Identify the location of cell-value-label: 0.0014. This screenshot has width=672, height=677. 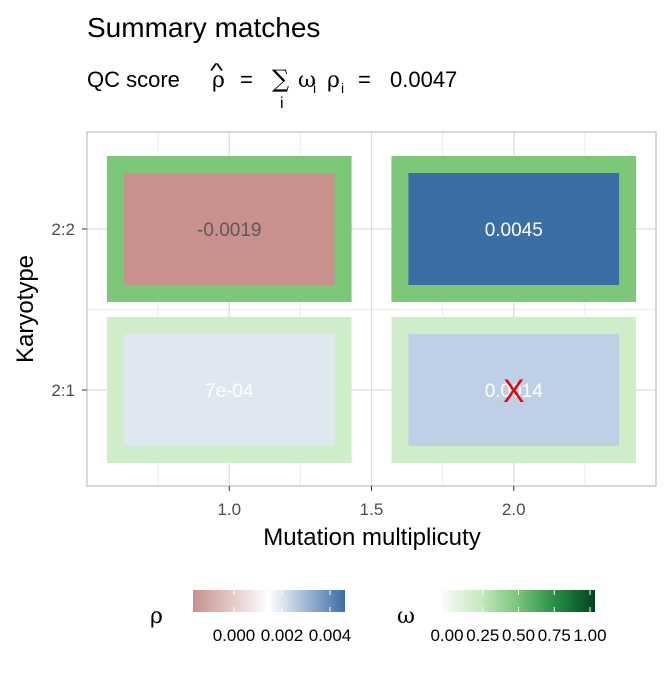
(514, 391).